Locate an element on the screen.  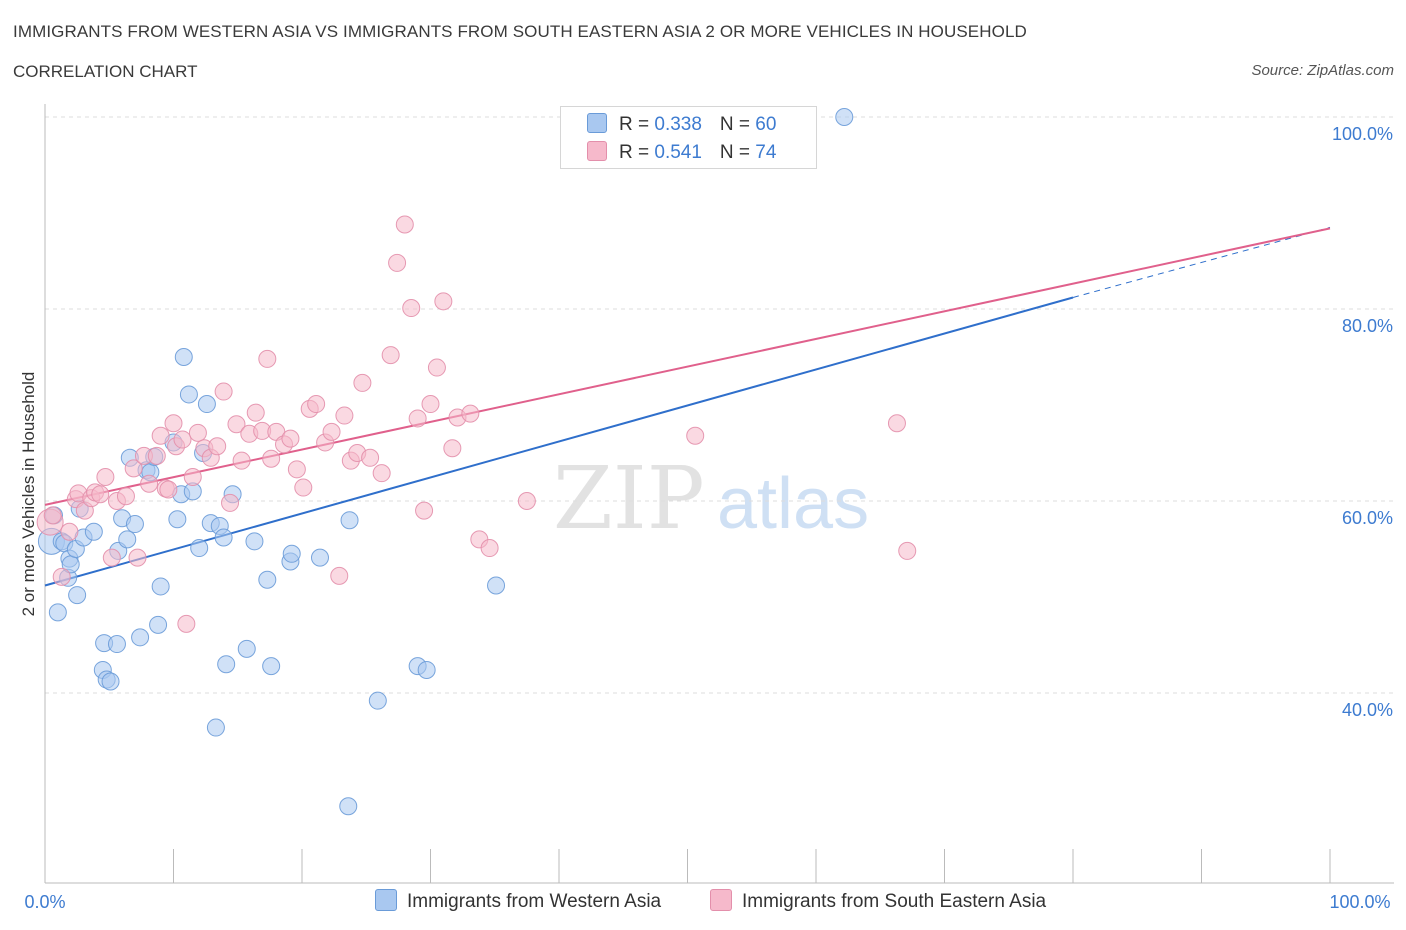
legend-n-value: 60 is located at coordinates (766, 124).